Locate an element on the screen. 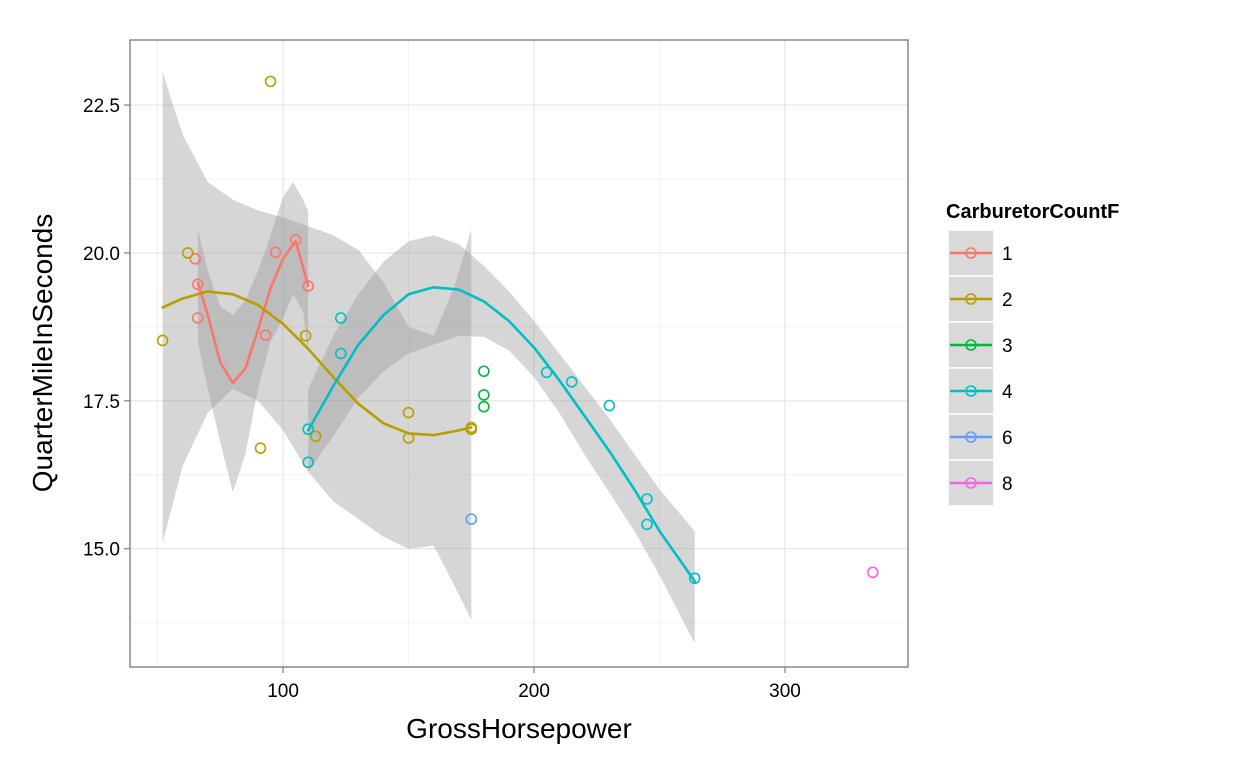 Image resolution: width=1248 pixels, height=773 pixels. y-tick-label: 22.5 is located at coordinates (101, 106).